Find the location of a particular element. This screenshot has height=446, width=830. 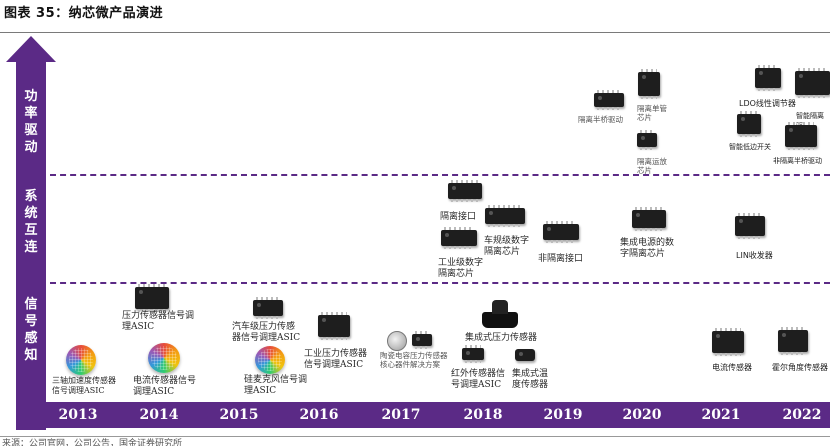

sensor-image-2018-pressure is located at coordinates (500, 314).